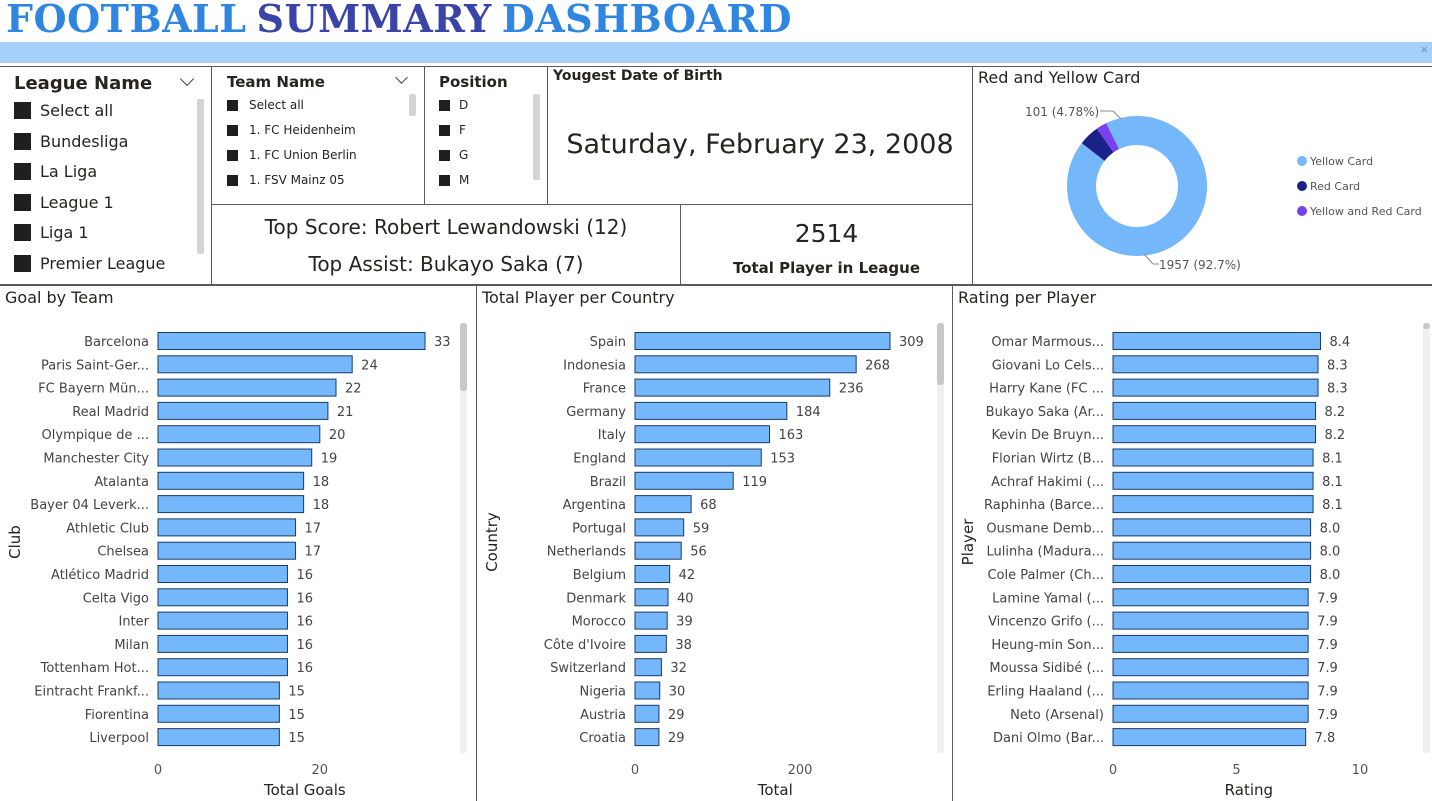  What do you see at coordinates (412, 105) in the screenshot?
I see `team-slicer-scrollbar` at bounding box center [412, 105].